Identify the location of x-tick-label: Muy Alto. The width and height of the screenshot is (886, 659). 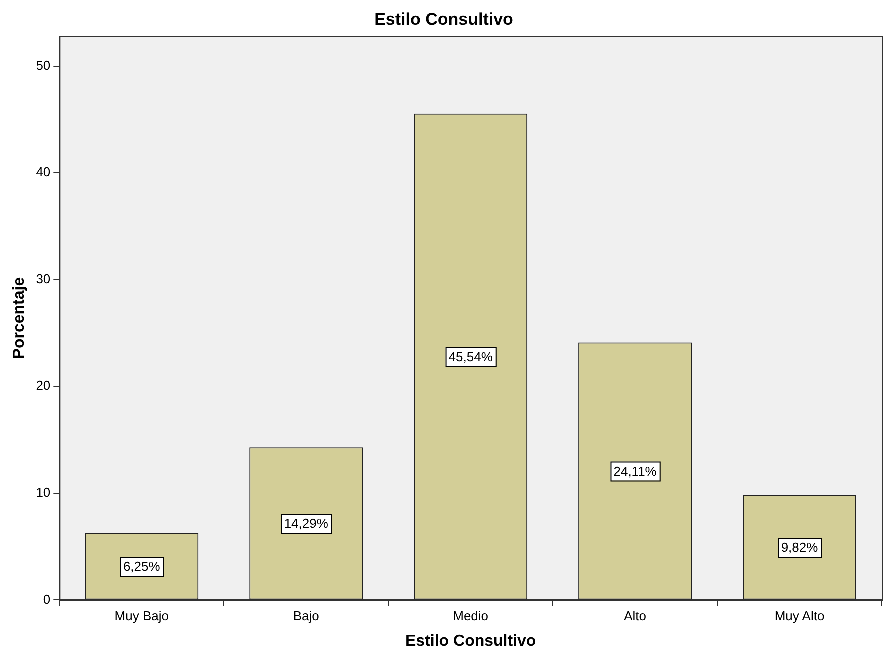
(799, 616).